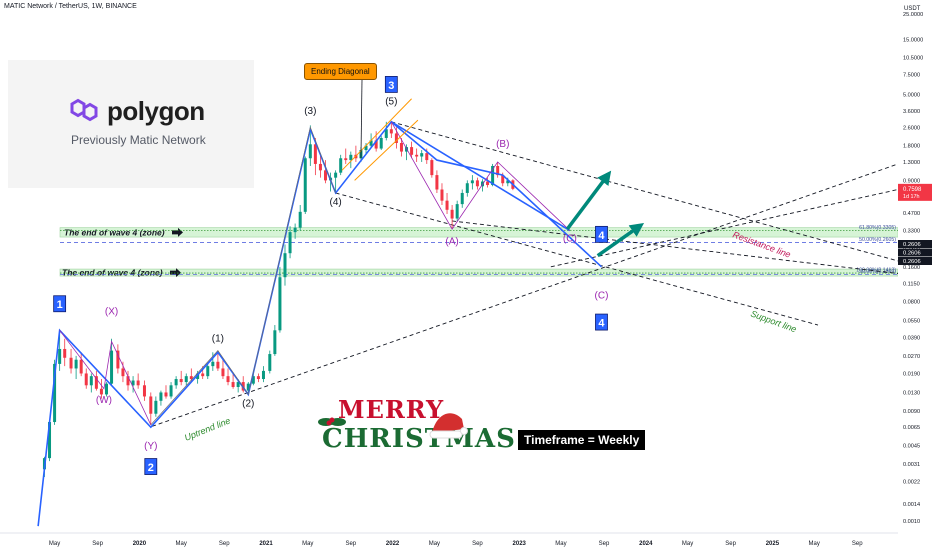  What do you see at coordinates (218, 338) in the screenshot?
I see `wave-label: (1)` at bounding box center [218, 338].